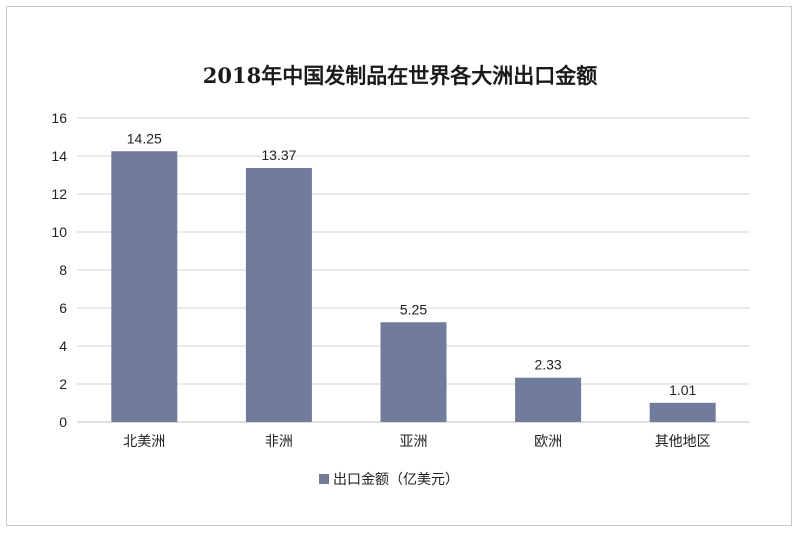 This screenshot has height=534, width=800. I want to click on y-tick-label: 12, so click(59, 194).